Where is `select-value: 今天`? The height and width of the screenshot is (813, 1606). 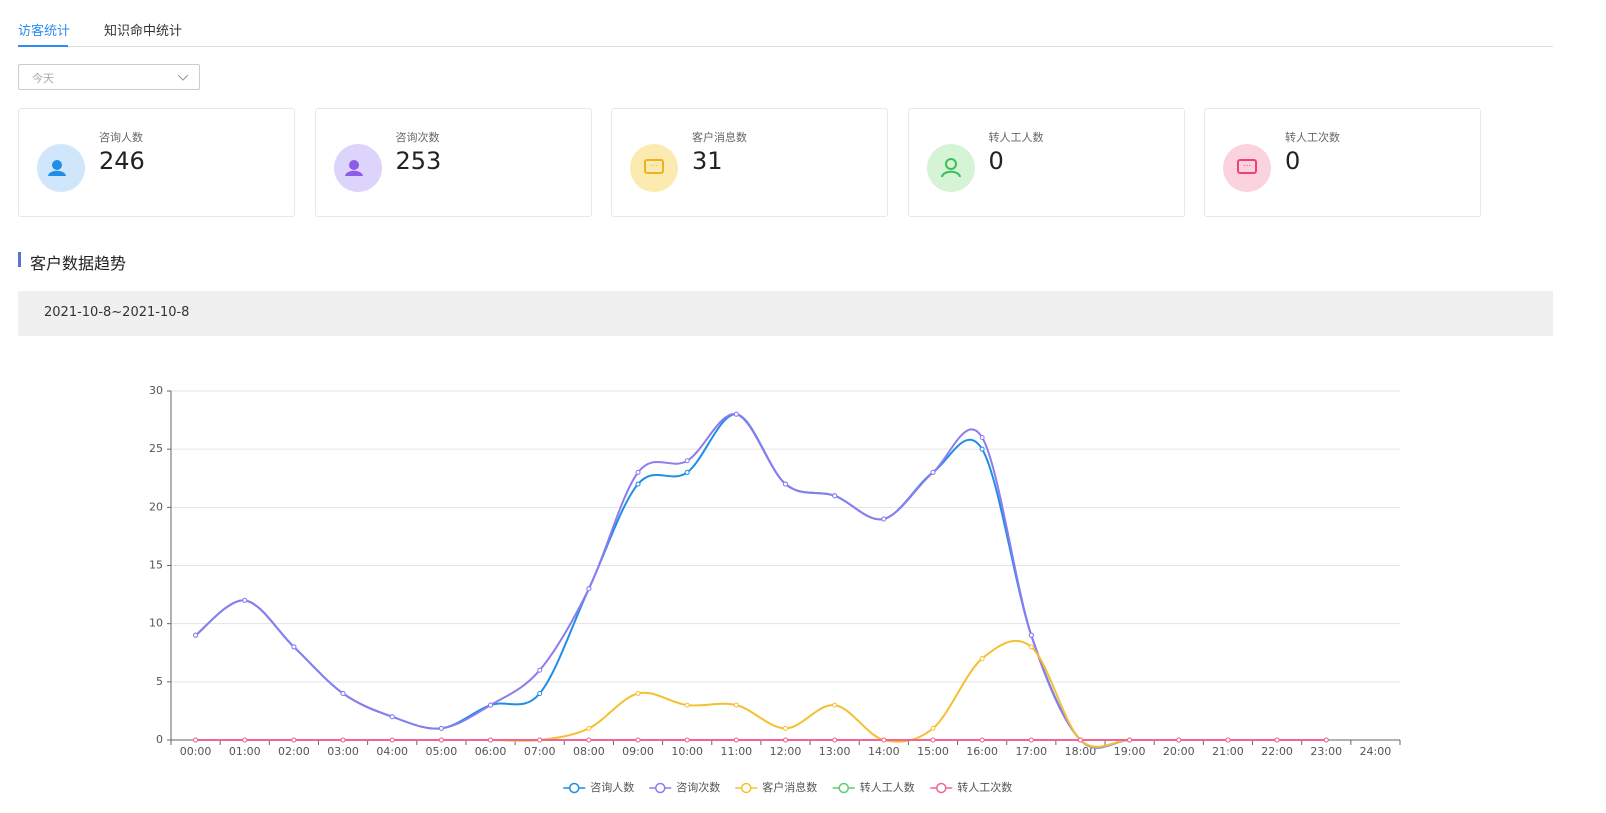
select-value: 今天 is located at coordinates (43, 78).